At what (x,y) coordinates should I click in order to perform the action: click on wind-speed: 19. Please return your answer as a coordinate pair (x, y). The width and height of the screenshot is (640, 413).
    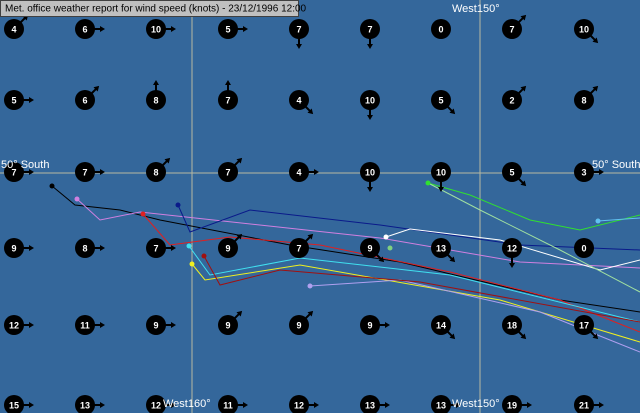
    Looking at the image, I should click on (512, 406).